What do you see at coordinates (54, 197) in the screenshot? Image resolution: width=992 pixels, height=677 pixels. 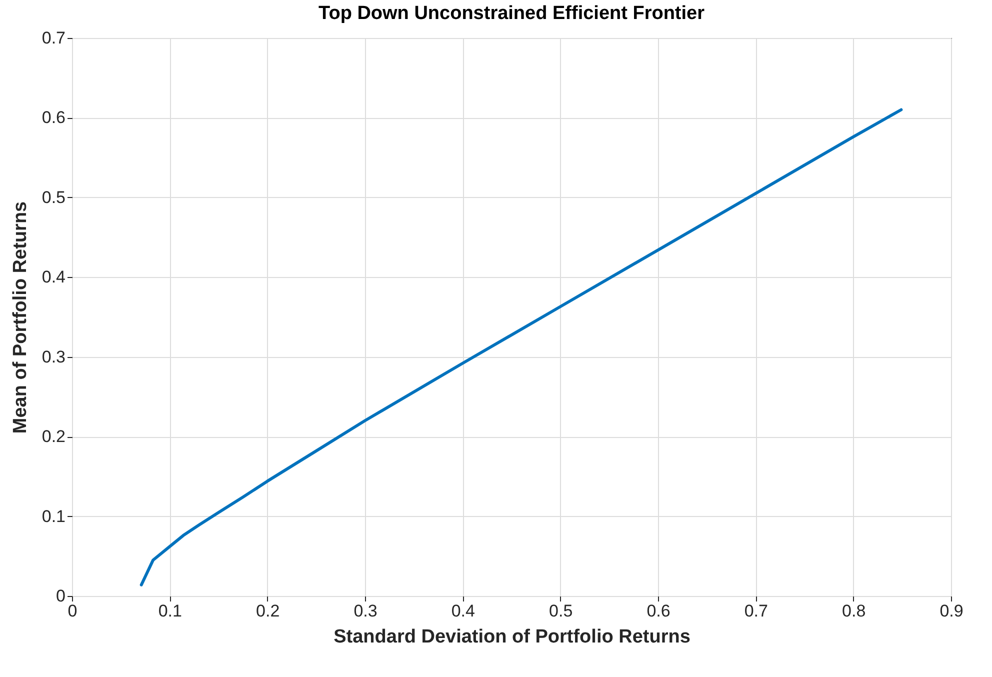 I see `y-tick-label: 0.5` at bounding box center [54, 197].